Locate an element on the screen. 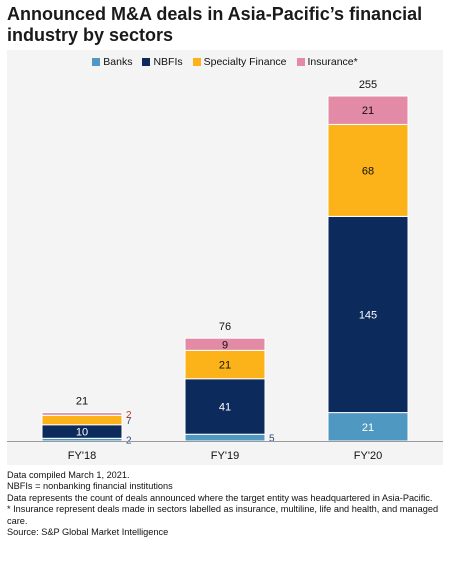  legend-label-banks: Banks is located at coordinates (118, 62).